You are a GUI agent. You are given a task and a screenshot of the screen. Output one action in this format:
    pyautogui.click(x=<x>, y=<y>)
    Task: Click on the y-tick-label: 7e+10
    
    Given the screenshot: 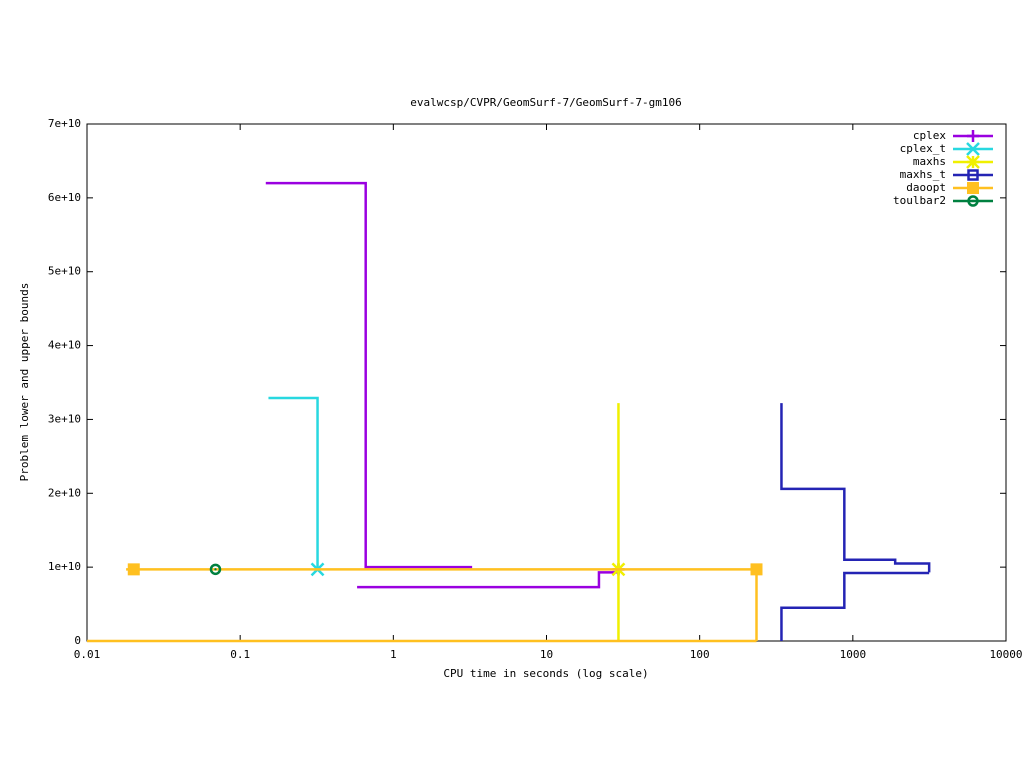 What is the action you would take?
    pyautogui.click(x=64, y=123)
    